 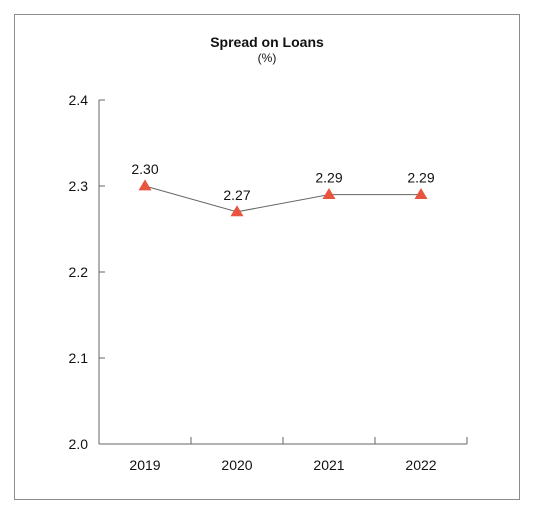 What do you see at coordinates (144, 169) in the screenshot?
I see `data-label: 2.30` at bounding box center [144, 169].